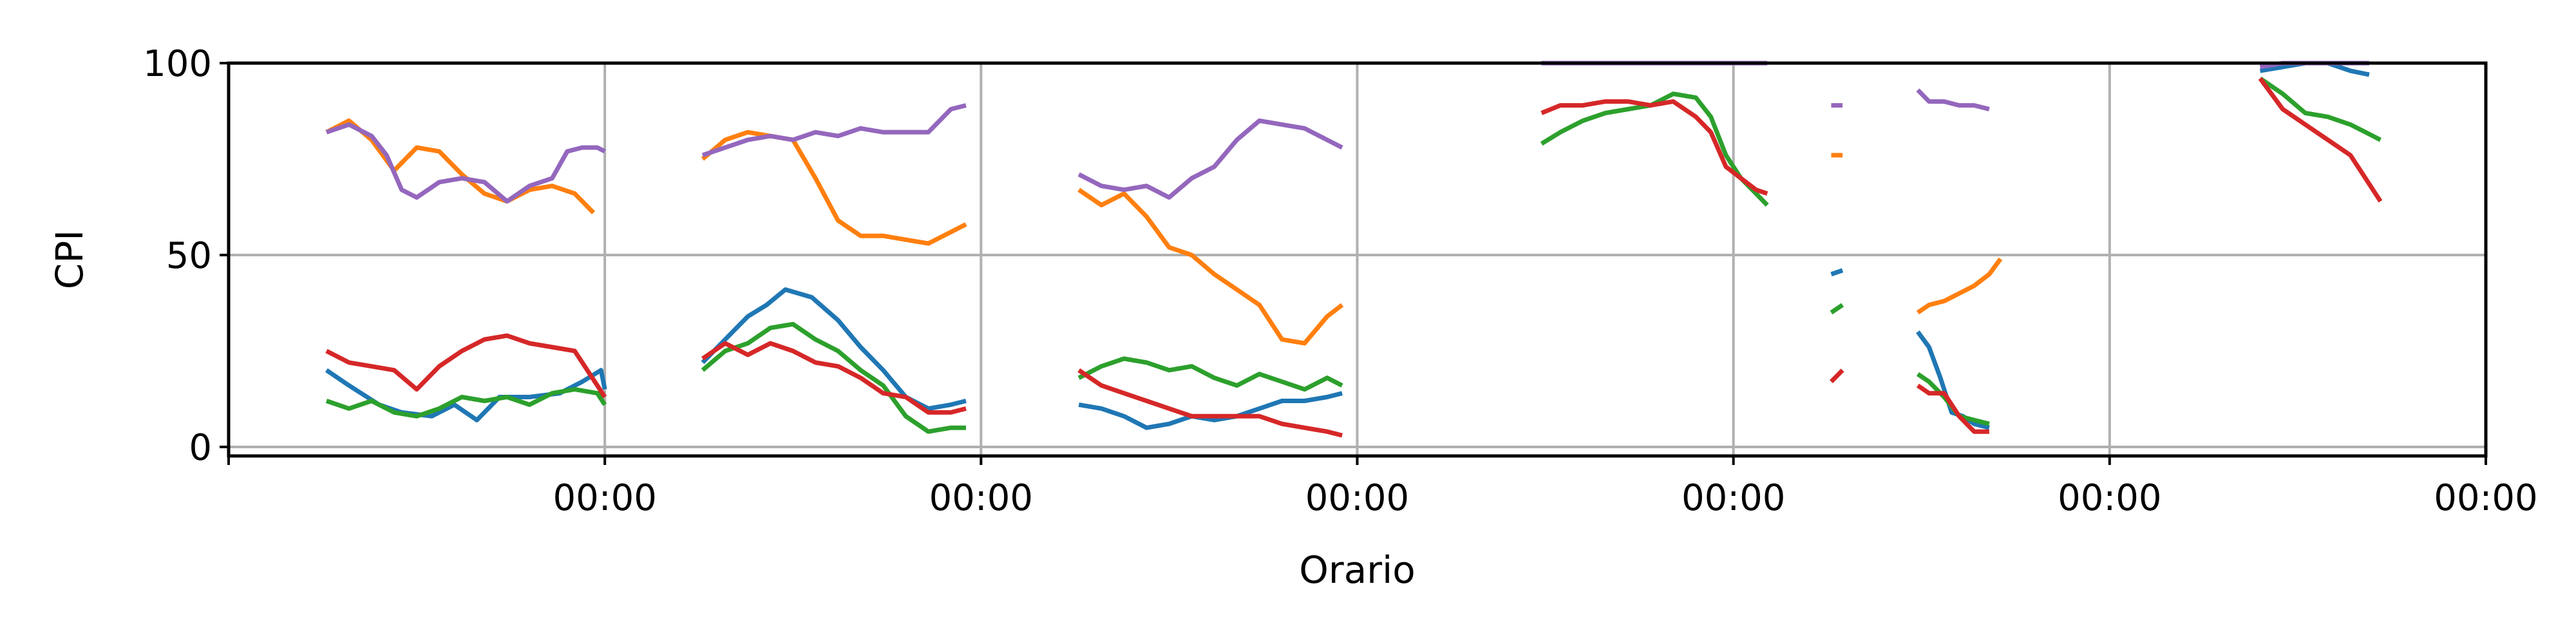 This screenshot has width=2576, height=644. What do you see at coordinates (1545, 498) in the screenshot?
I see `x-tick-labels: 00:00 00:00 00:00 00:00 00:00 00:00` at bounding box center [1545, 498].